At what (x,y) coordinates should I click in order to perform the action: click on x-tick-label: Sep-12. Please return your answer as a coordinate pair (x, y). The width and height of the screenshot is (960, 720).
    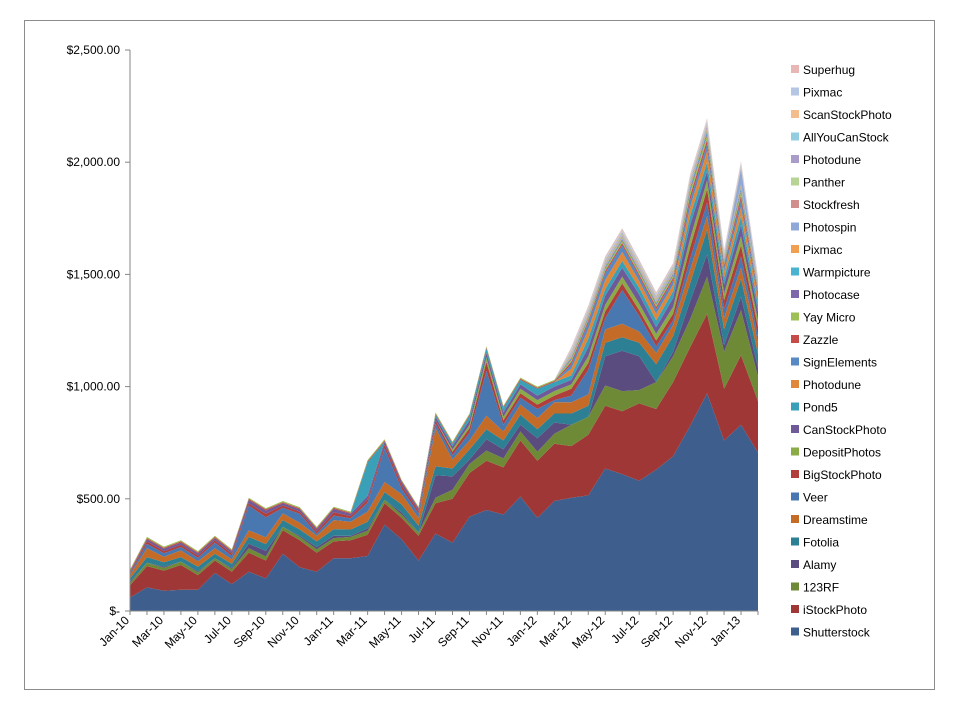
    Looking at the image, I should click on (656, 631).